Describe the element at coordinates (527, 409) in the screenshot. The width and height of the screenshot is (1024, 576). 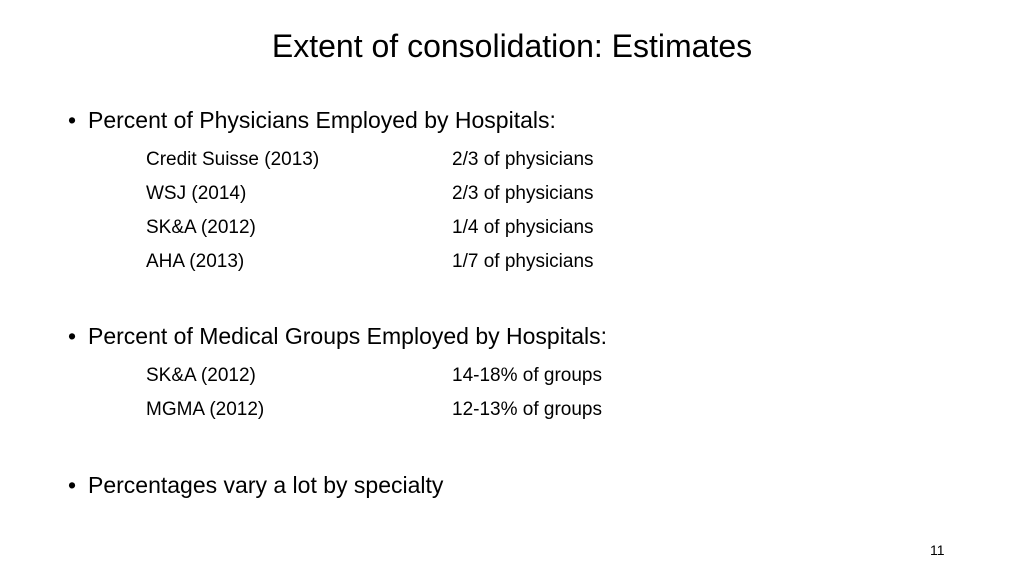
I see `estimate-value: 12-13% of groups` at that location.